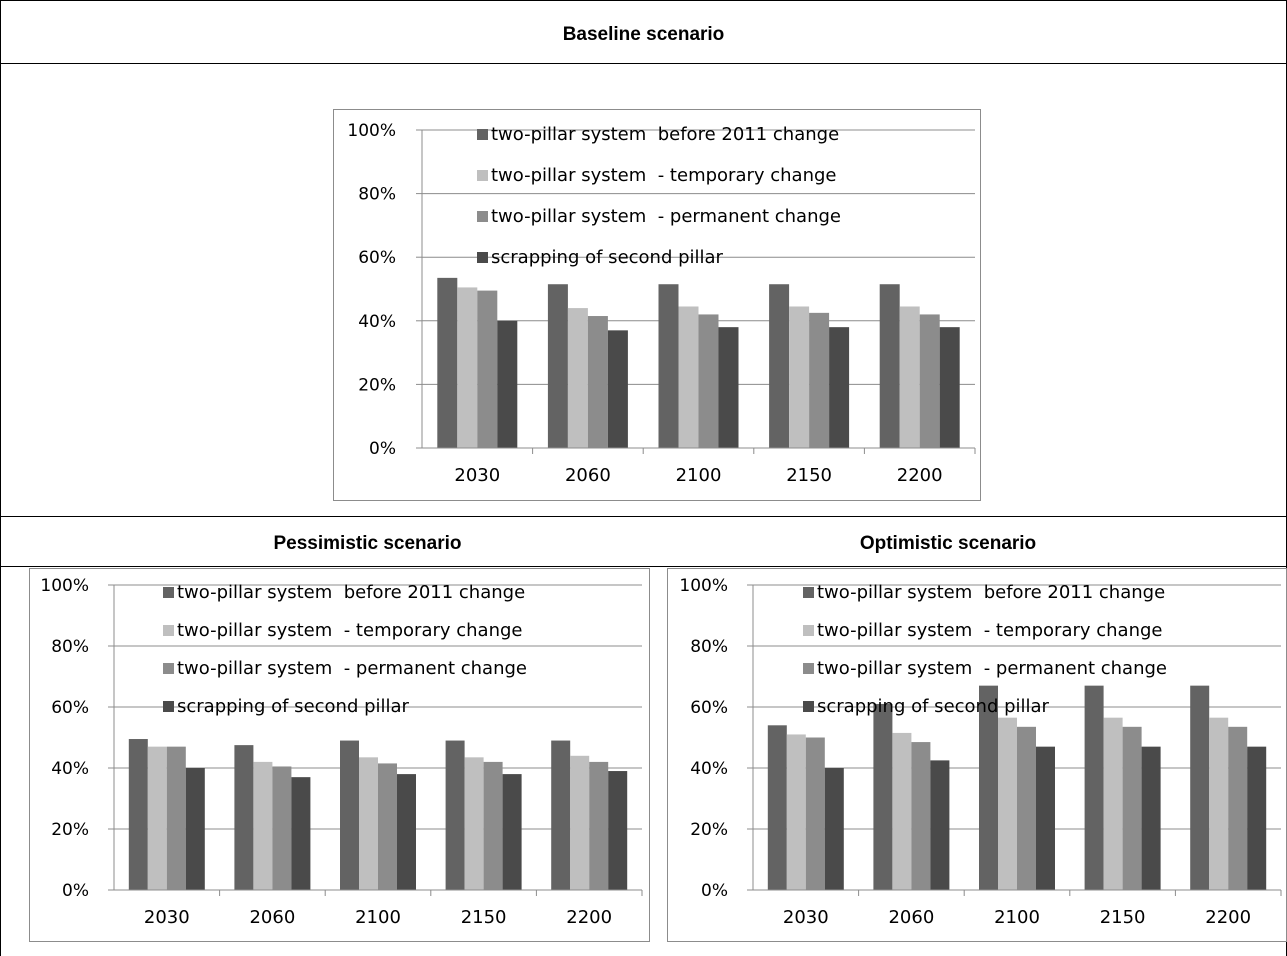 This screenshot has width=1287, height=956. Describe the element at coordinates (933, 706) in the screenshot. I see `legend-label: scrapping of second pillar` at that location.